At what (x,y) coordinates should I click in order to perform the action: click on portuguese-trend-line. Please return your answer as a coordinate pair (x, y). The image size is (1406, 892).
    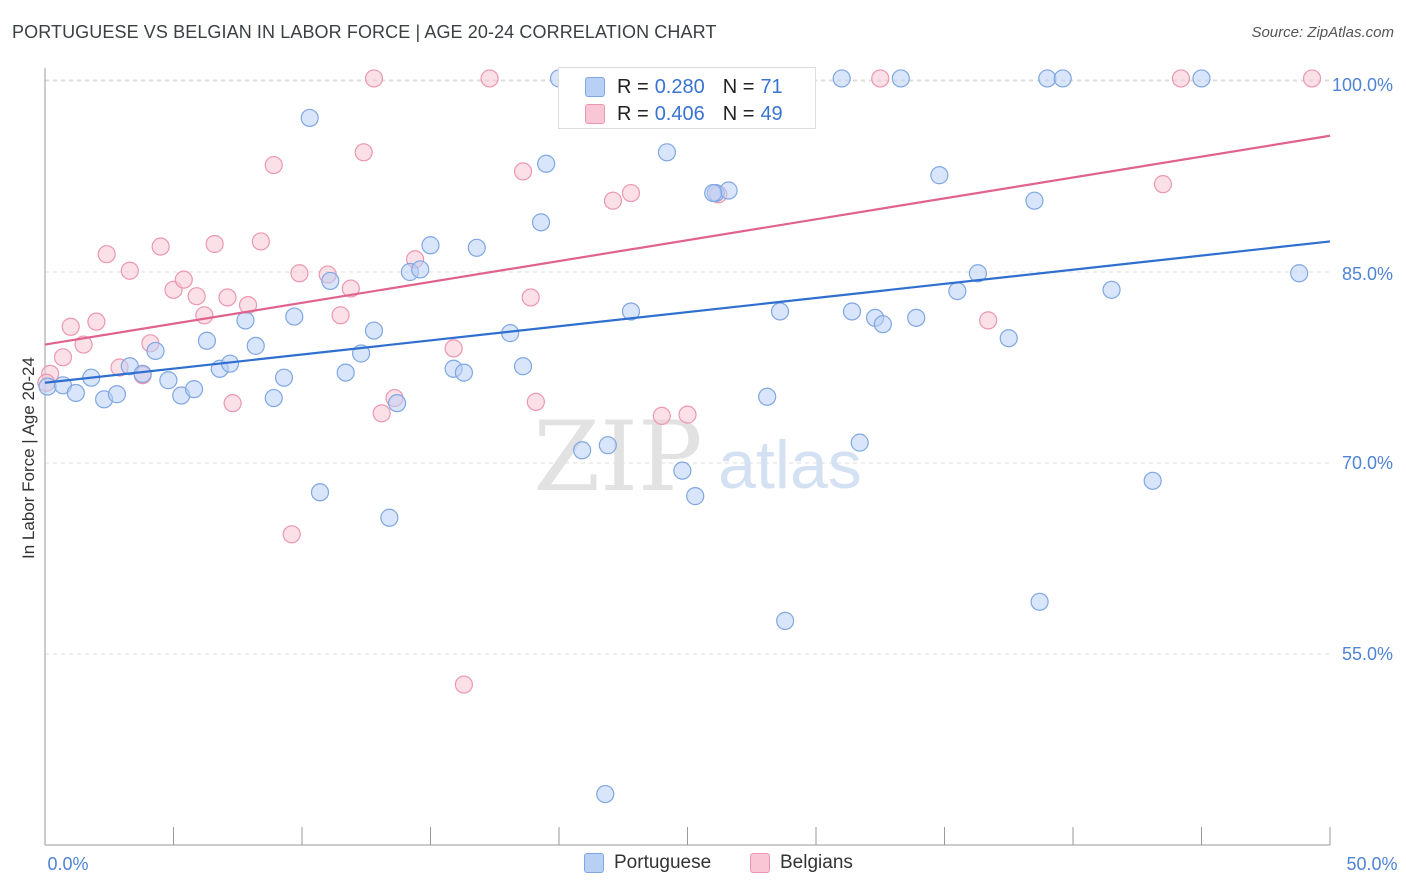
    Looking at the image, I should click on (687, 312).